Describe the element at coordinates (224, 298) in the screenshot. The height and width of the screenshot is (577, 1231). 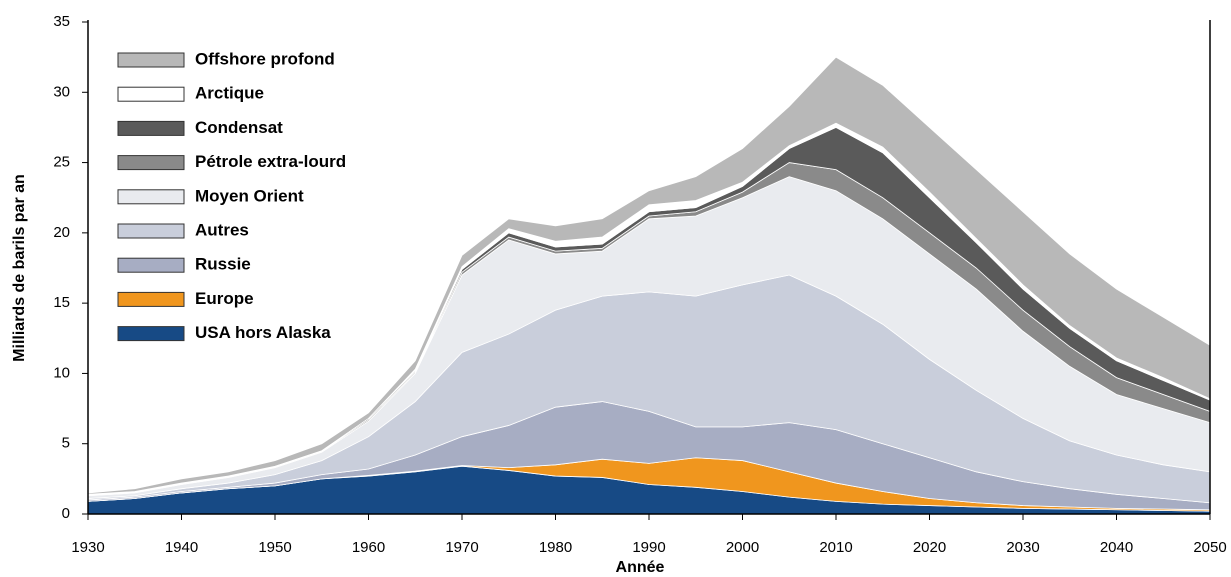
I see `legend-label: Europe` at that location.